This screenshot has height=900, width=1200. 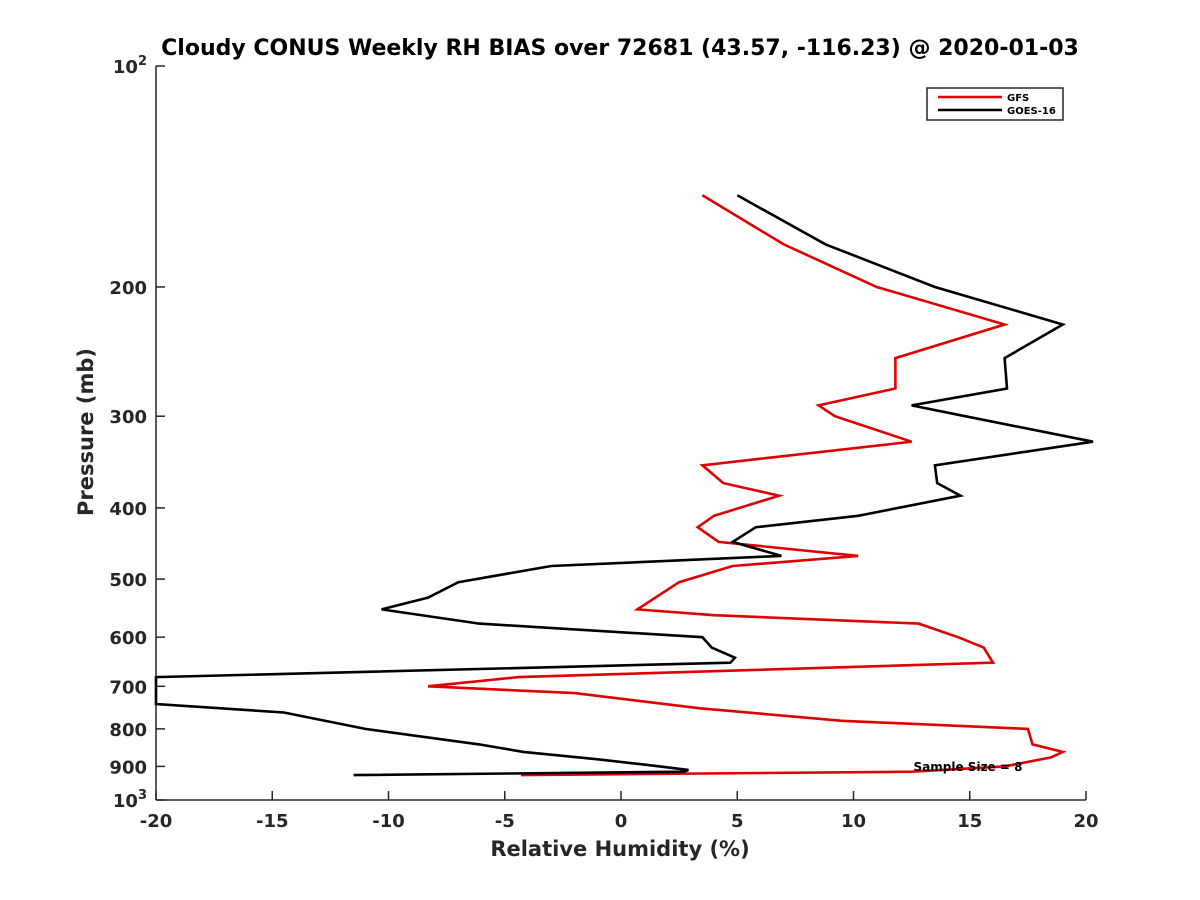 I want to click on y-tick-label: 600, so click(x=128, y=638).